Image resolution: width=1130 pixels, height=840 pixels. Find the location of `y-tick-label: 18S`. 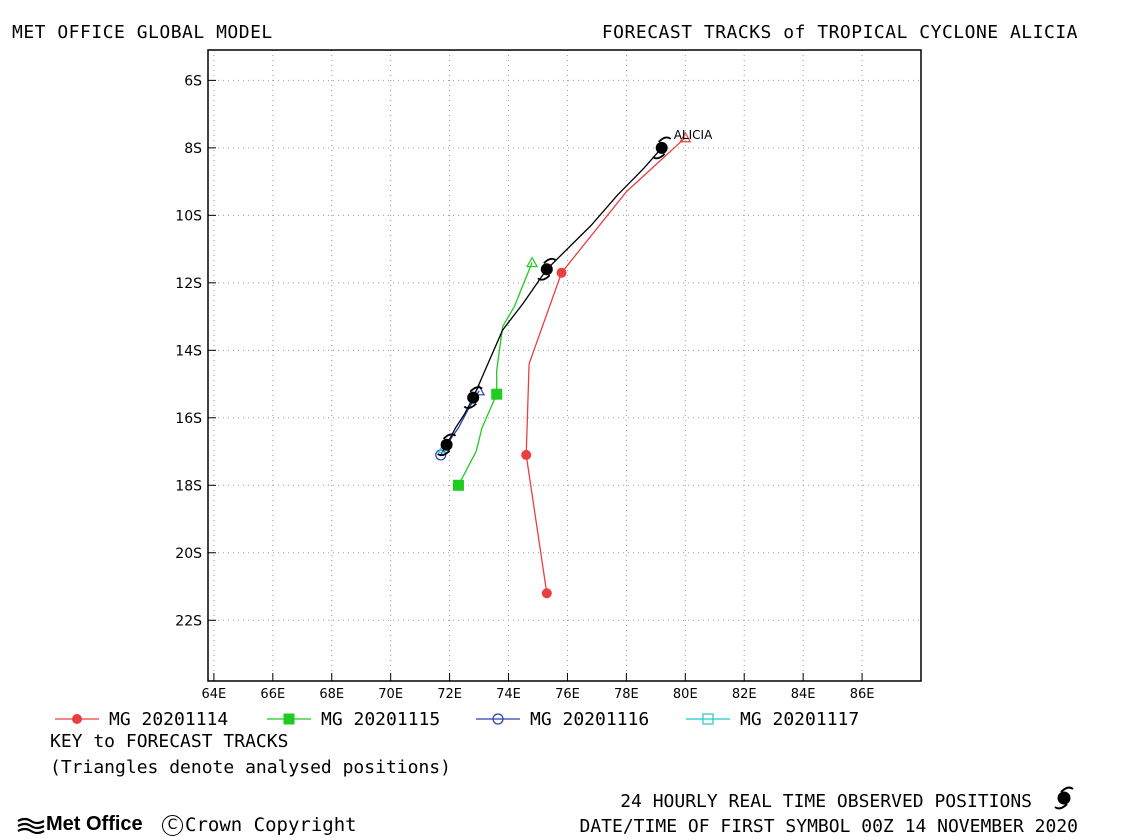

y-tick-label: 18S is located at coordinates (188, 486).